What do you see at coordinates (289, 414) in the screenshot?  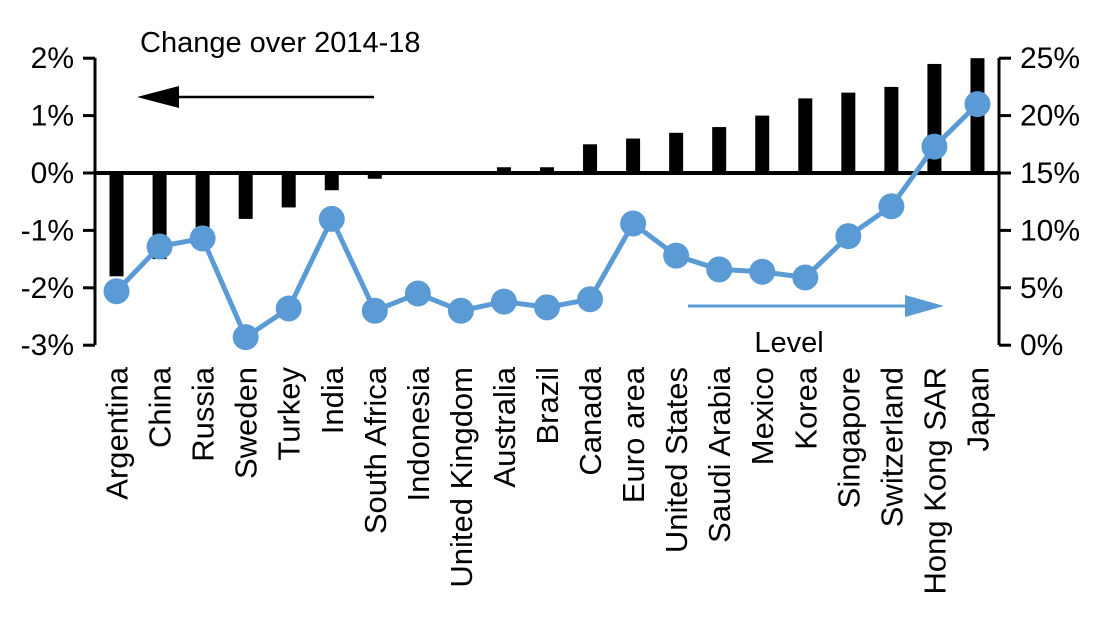 I see `category-label: Turkey` at bounding box center [289, 414].